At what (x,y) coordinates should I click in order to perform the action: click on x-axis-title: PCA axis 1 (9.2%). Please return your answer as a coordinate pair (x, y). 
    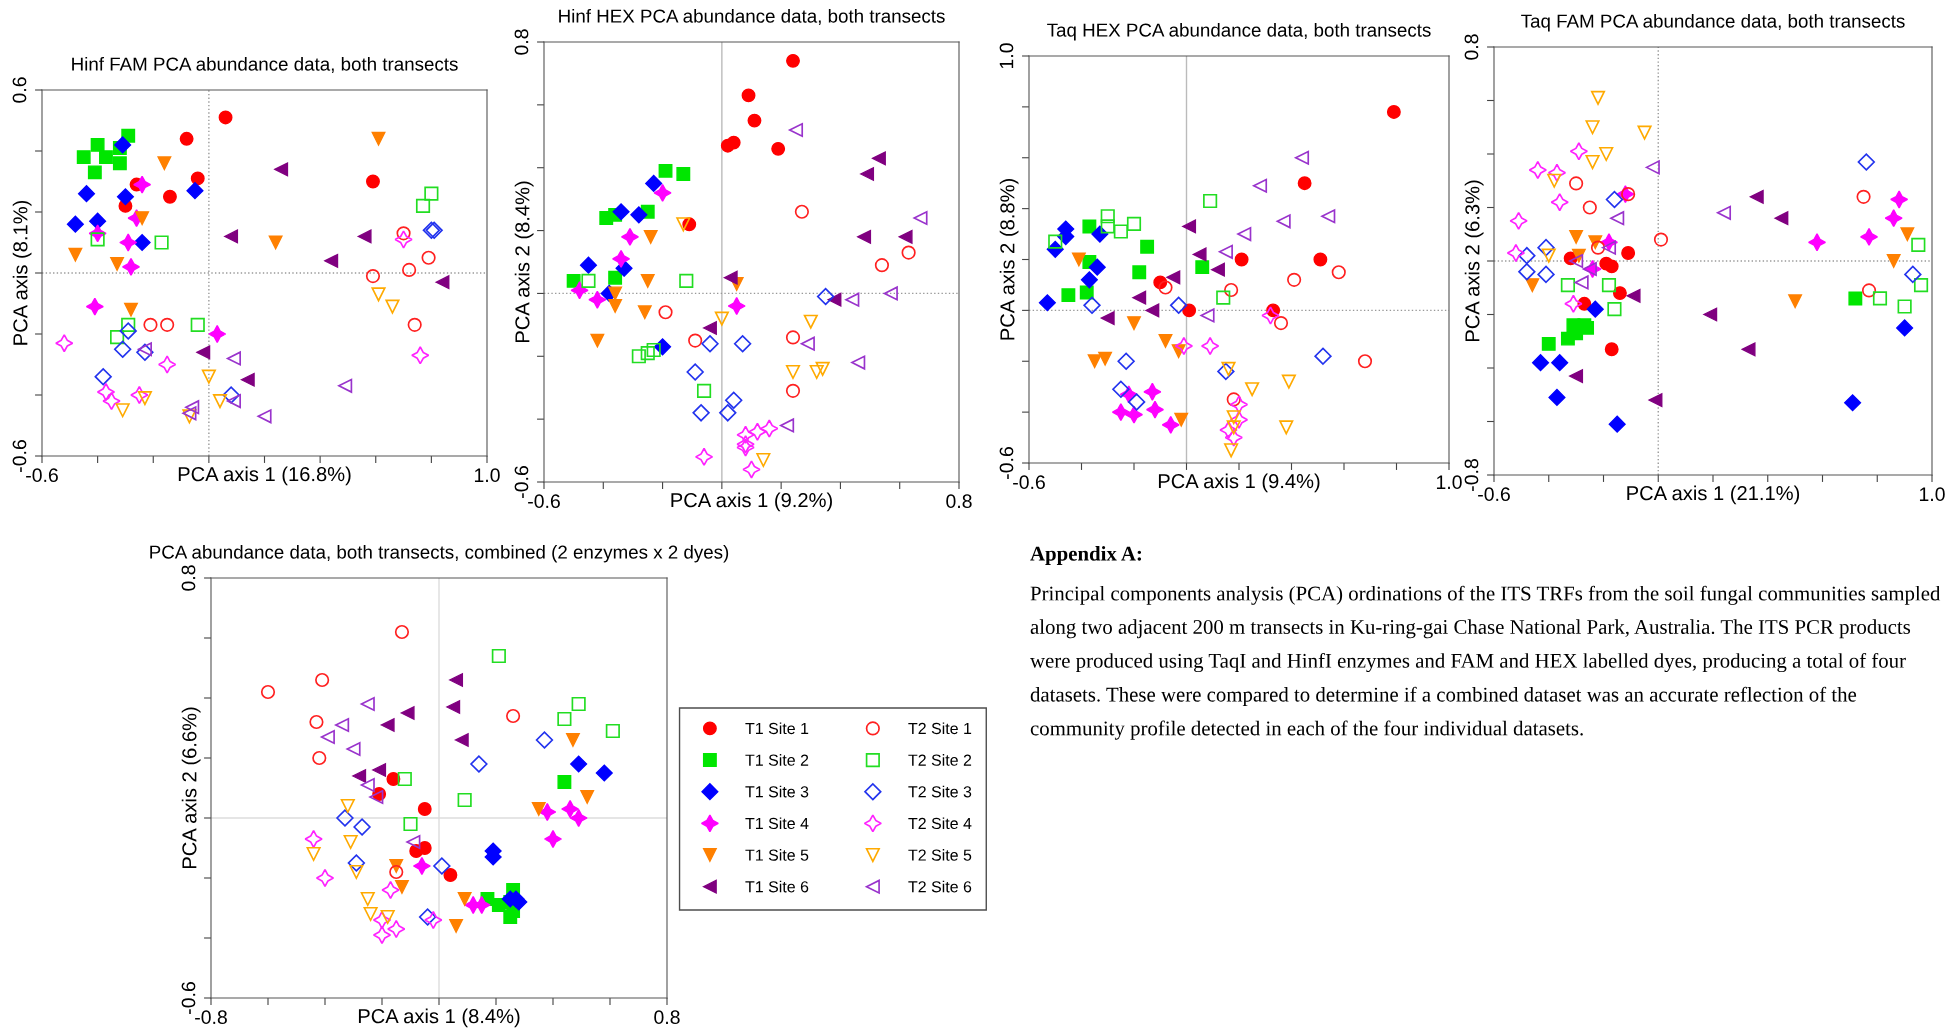
    Looking at the image, I should click on (751, 502).